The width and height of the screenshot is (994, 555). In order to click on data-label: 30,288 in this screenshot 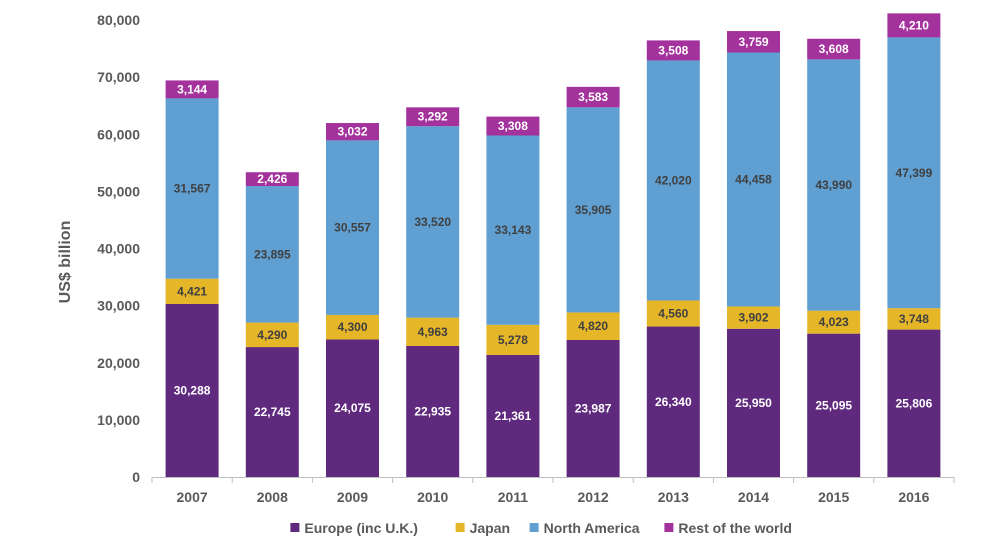, I will do `click(192, 390)`.